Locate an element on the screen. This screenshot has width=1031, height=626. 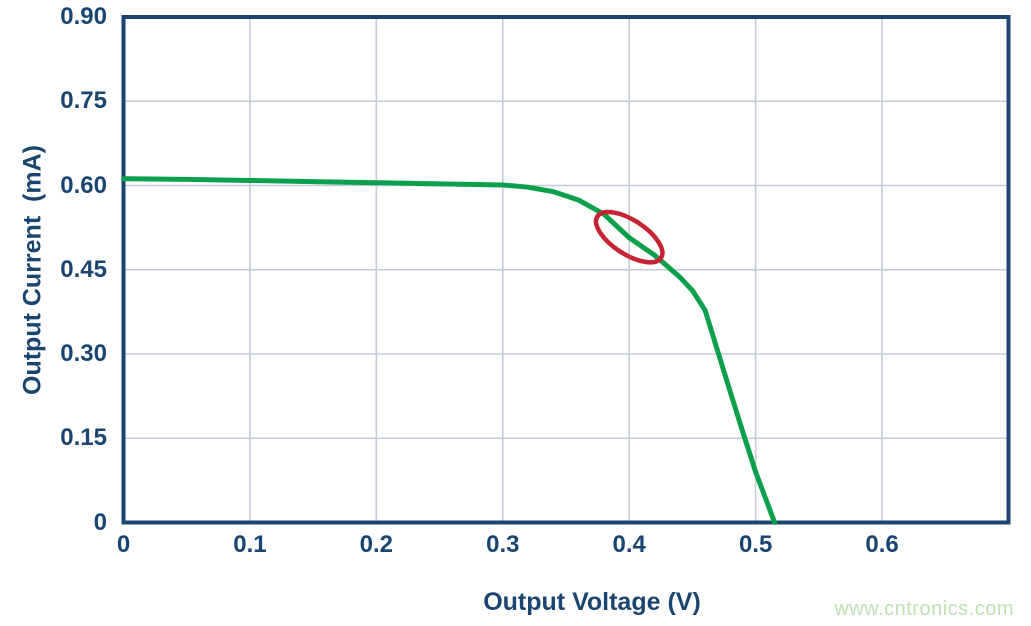
x-tick-label: 0.3 is located at coordinates (503, 544).